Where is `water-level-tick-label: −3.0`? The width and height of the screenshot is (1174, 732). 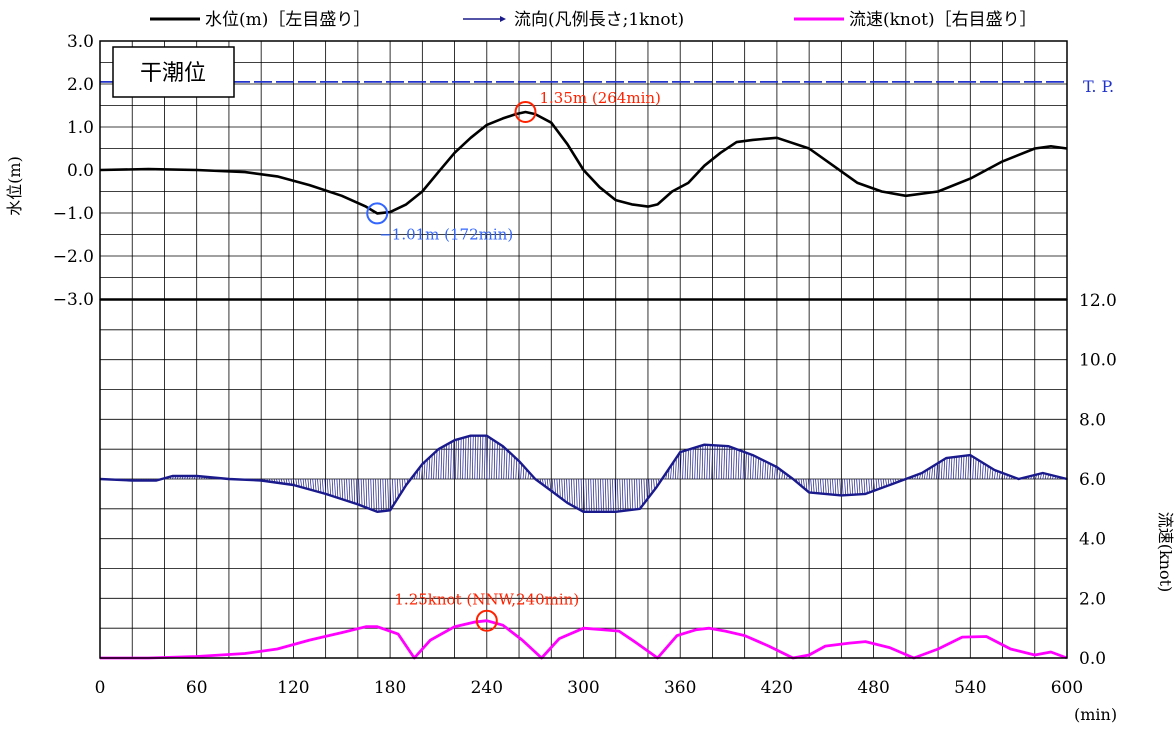 water-level-tick-label: −3.0 is located at coordinates (73, 300).